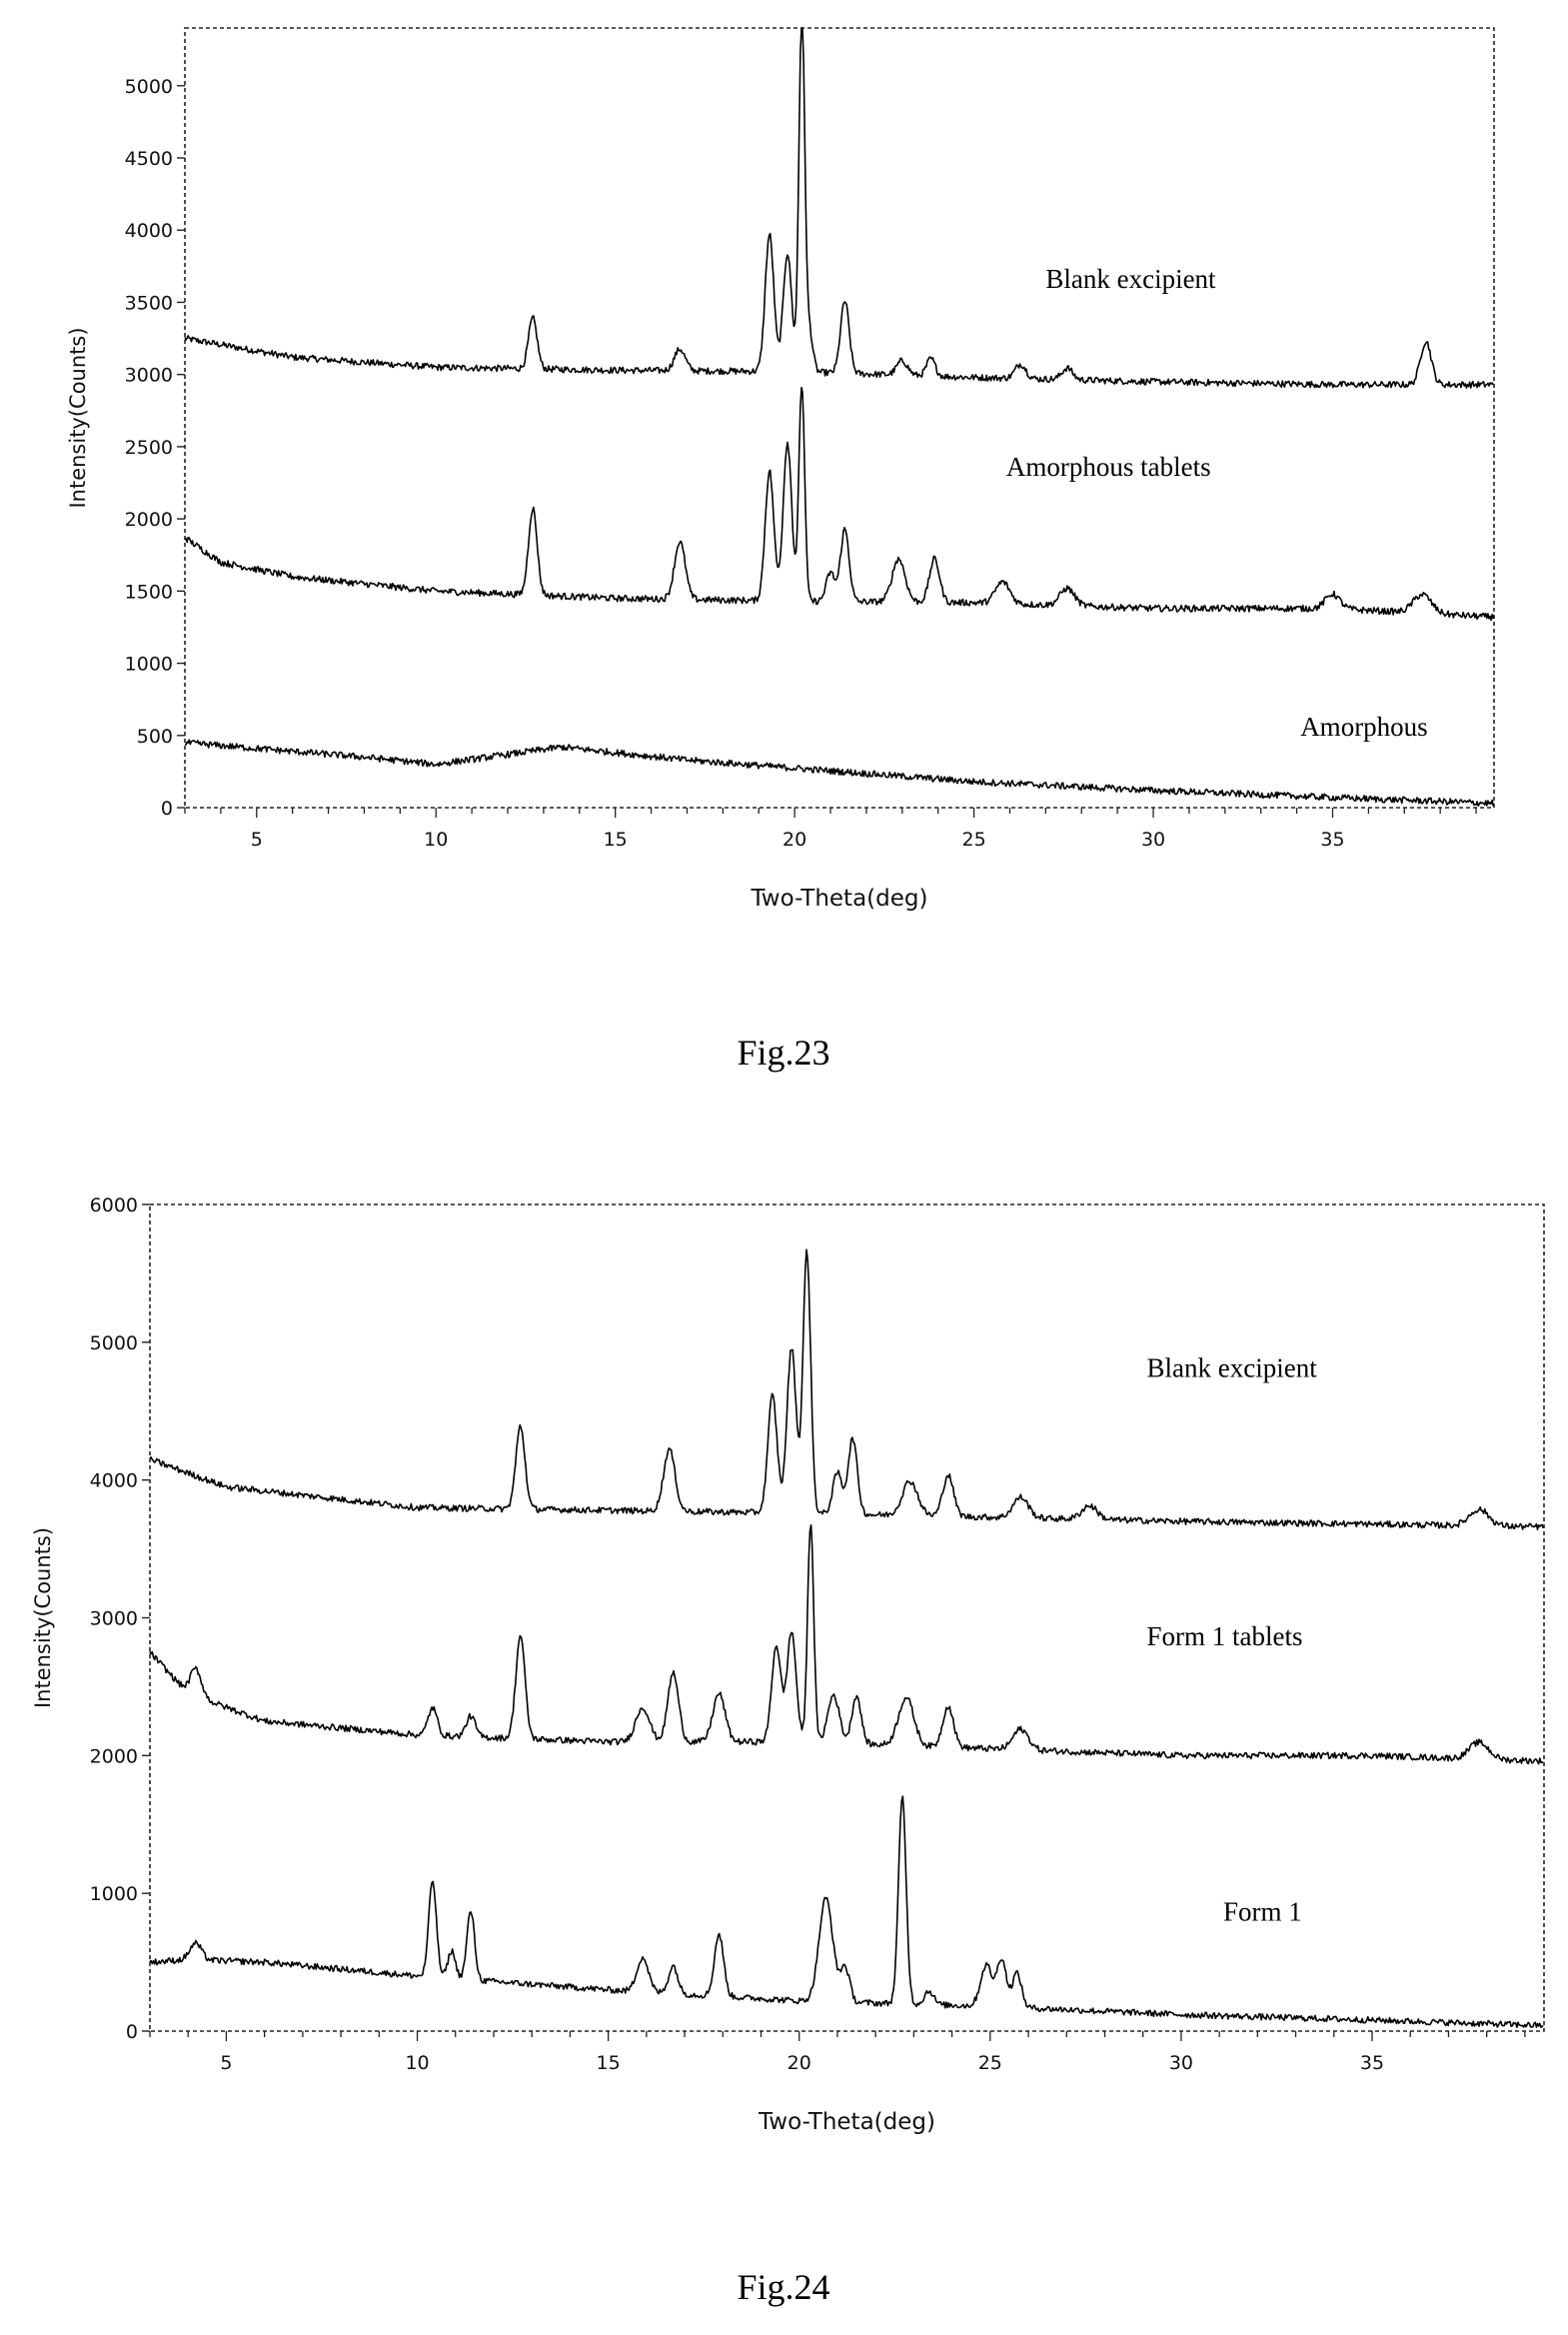  I want to click on figure-caption: Fig.24, so click(783, 2287).